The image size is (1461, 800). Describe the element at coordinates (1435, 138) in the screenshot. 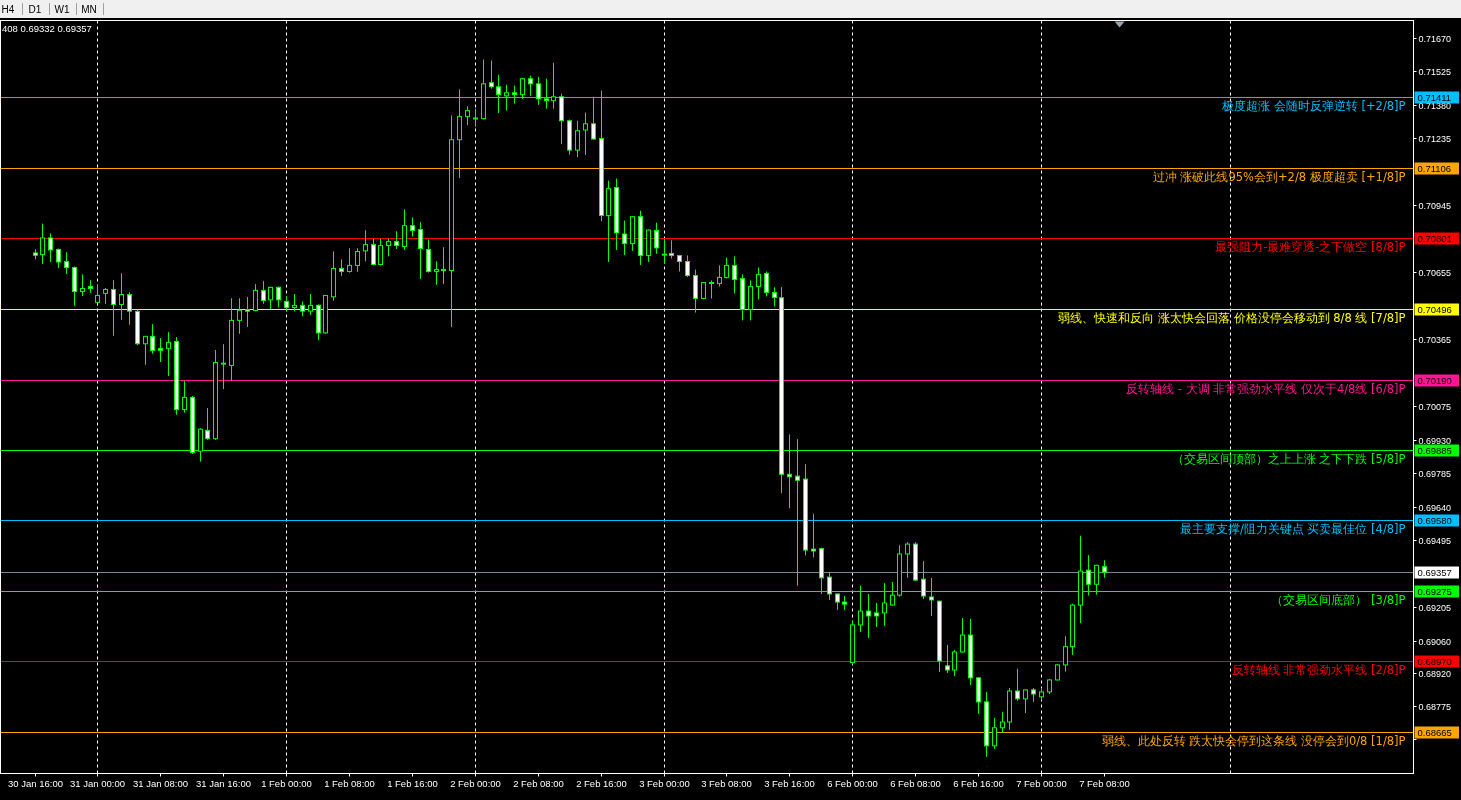

I see `y-tick-label: 0.71235` at that location.